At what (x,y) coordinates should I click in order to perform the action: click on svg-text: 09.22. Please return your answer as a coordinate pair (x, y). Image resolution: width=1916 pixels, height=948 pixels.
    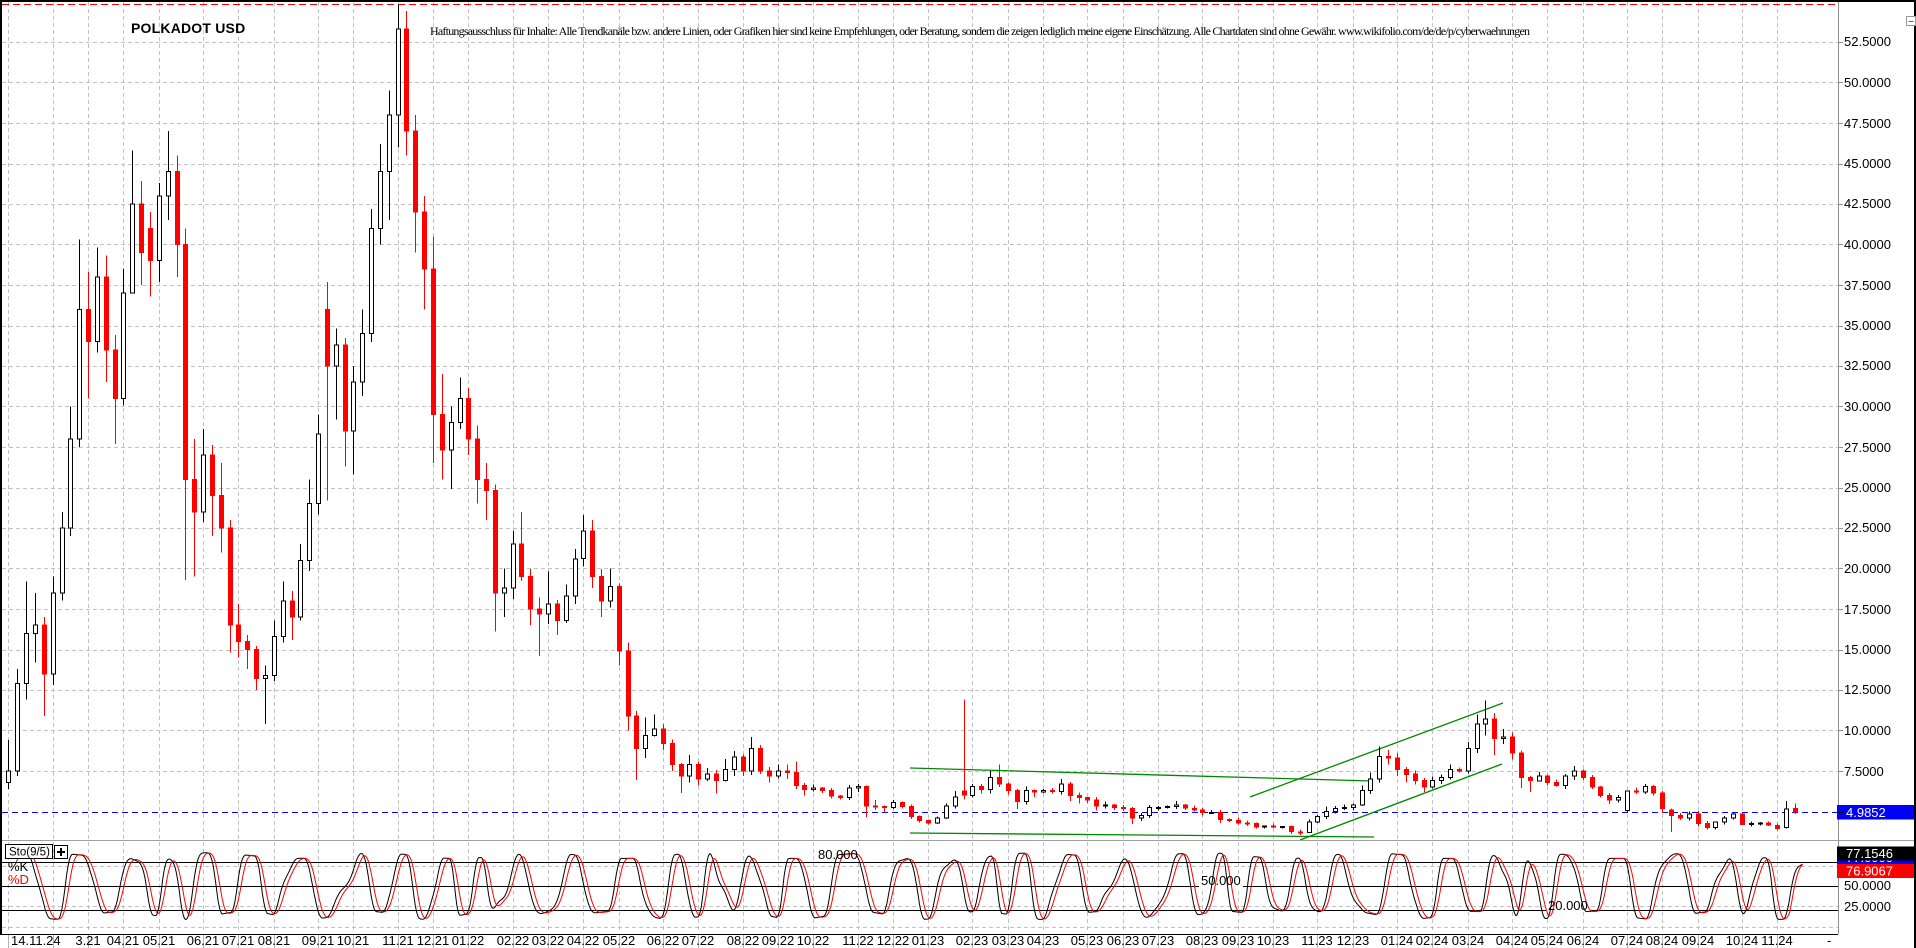
    Looking at the image, I should click on (778, 940).